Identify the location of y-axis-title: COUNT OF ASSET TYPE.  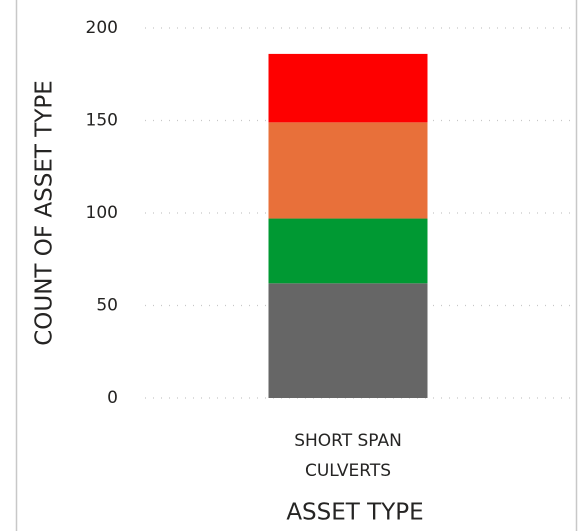
(45, 213).